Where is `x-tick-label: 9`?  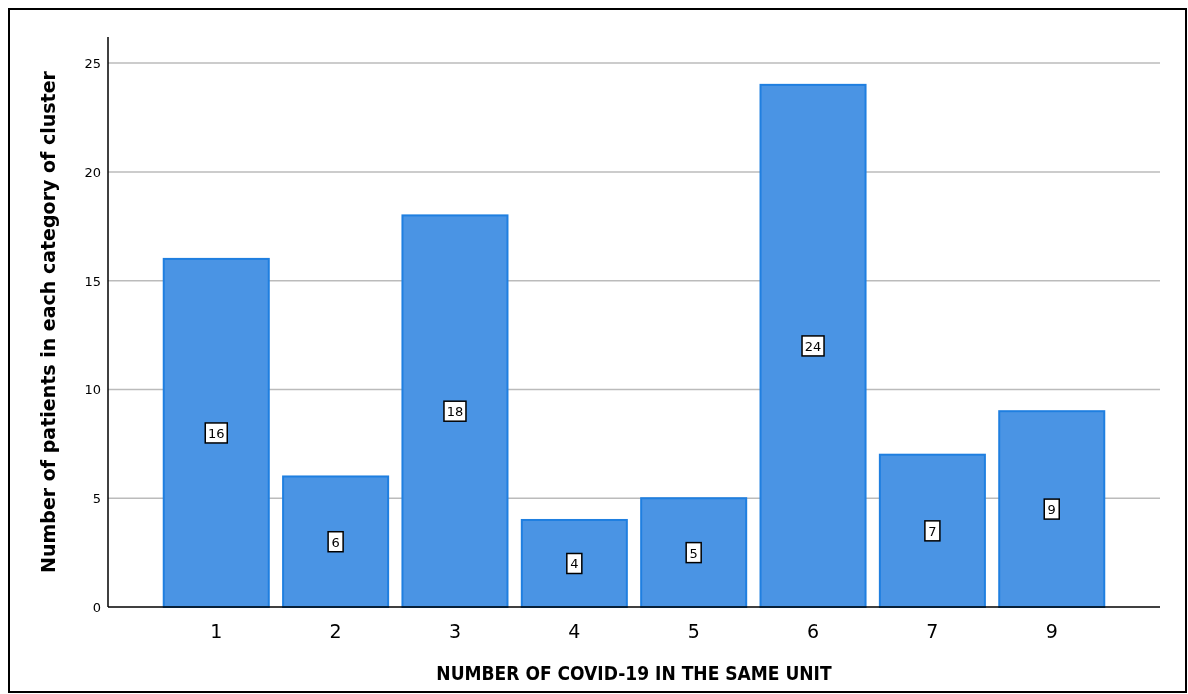
x-tick-label: 9 is located at coordinates (1051, 631).